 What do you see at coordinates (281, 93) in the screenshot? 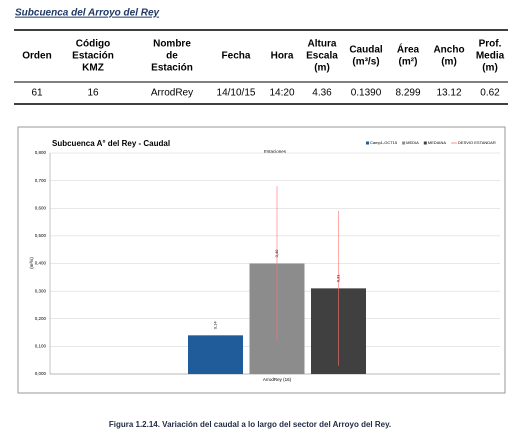
I see `table-cell: 14:20` at bounding box center [281, 93].